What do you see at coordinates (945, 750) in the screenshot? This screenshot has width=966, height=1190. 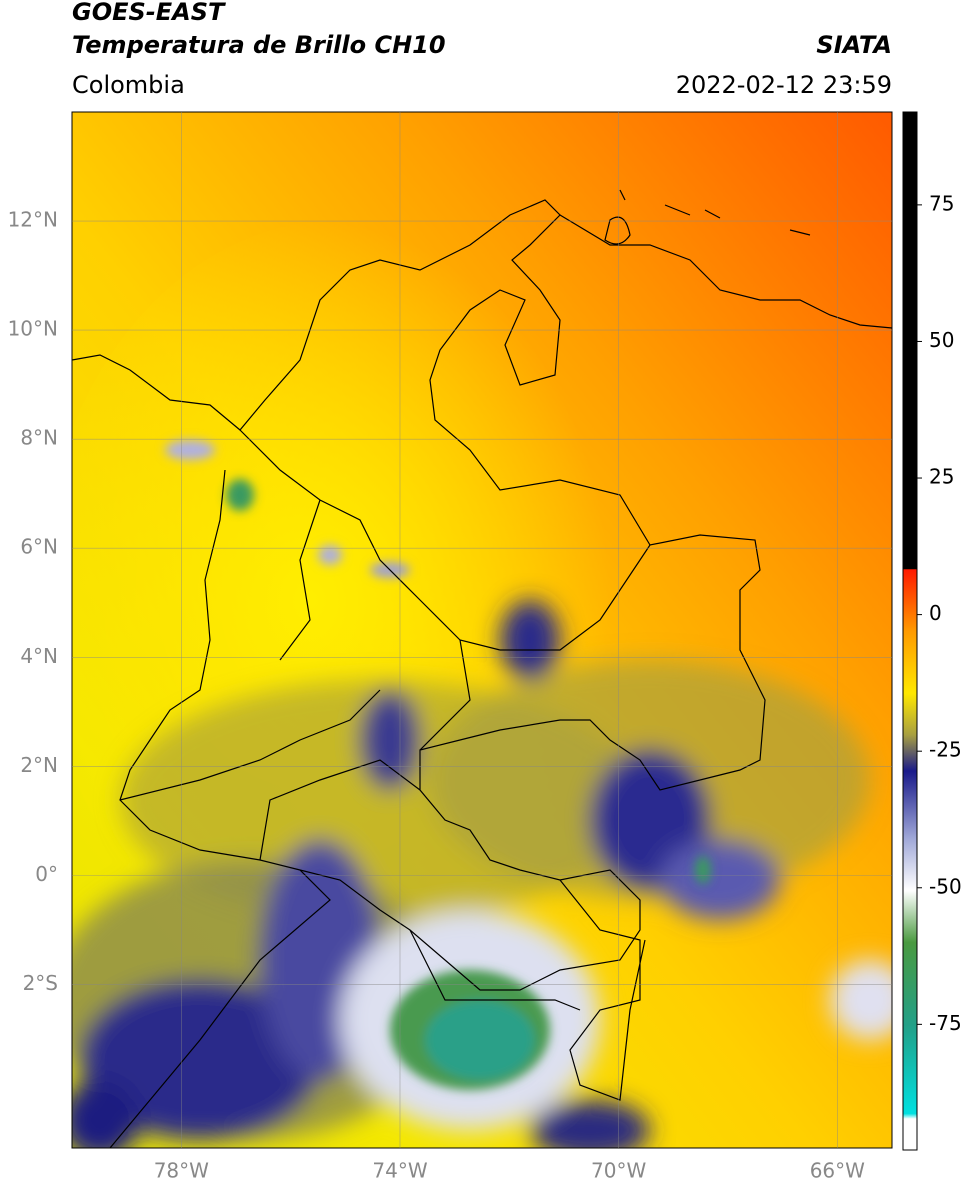 I see `colorbar-tick-label: -25` at bounding box center [945, 750].